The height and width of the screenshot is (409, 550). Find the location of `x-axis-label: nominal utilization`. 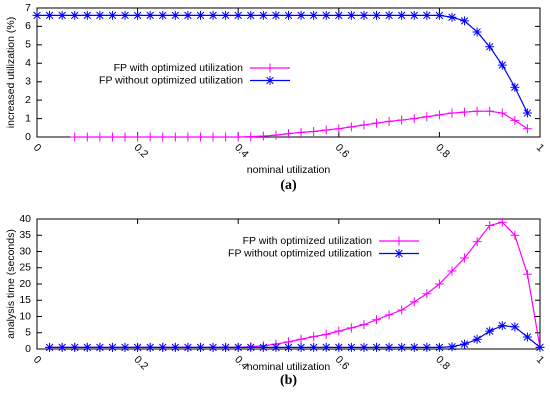

x-axis-label: nominal utilization is located at coordinates (289, 367).